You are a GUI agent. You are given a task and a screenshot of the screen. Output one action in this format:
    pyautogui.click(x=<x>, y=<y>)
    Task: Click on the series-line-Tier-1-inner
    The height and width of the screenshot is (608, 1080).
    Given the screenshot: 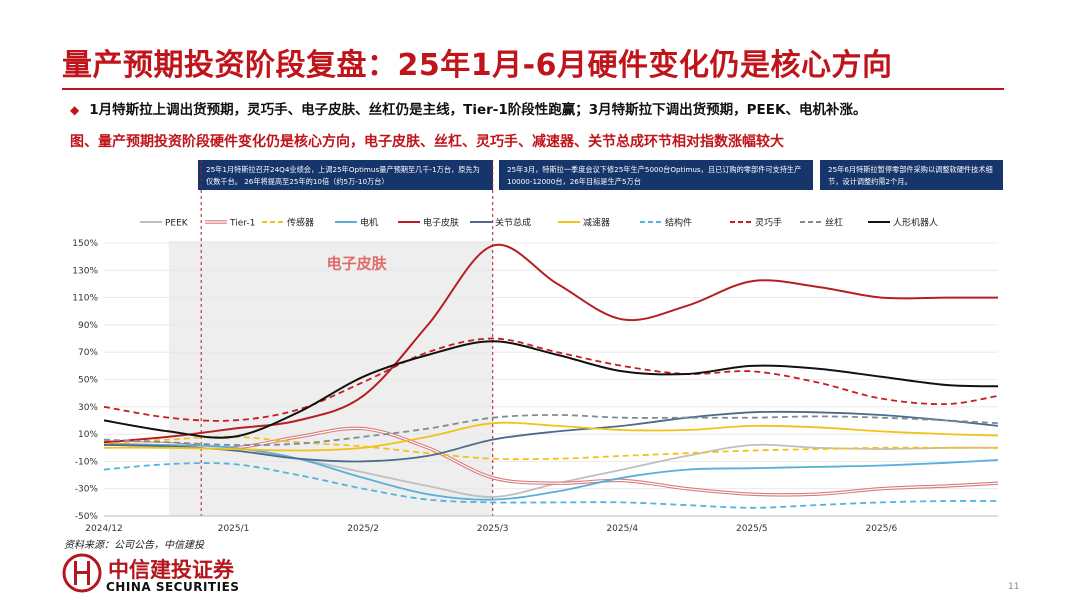 What is the action you would take?
    pyautogui.click(x=551, y=461)
    